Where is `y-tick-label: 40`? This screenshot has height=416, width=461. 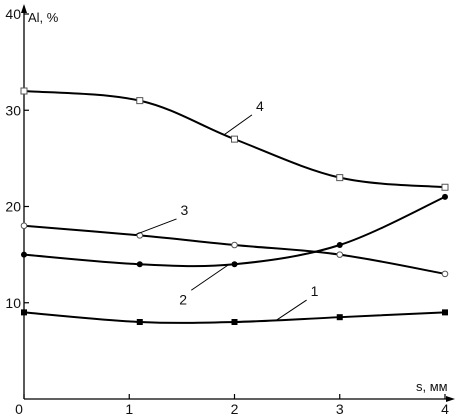 y-tick-label: 40 is located at coordinates (13, 14).